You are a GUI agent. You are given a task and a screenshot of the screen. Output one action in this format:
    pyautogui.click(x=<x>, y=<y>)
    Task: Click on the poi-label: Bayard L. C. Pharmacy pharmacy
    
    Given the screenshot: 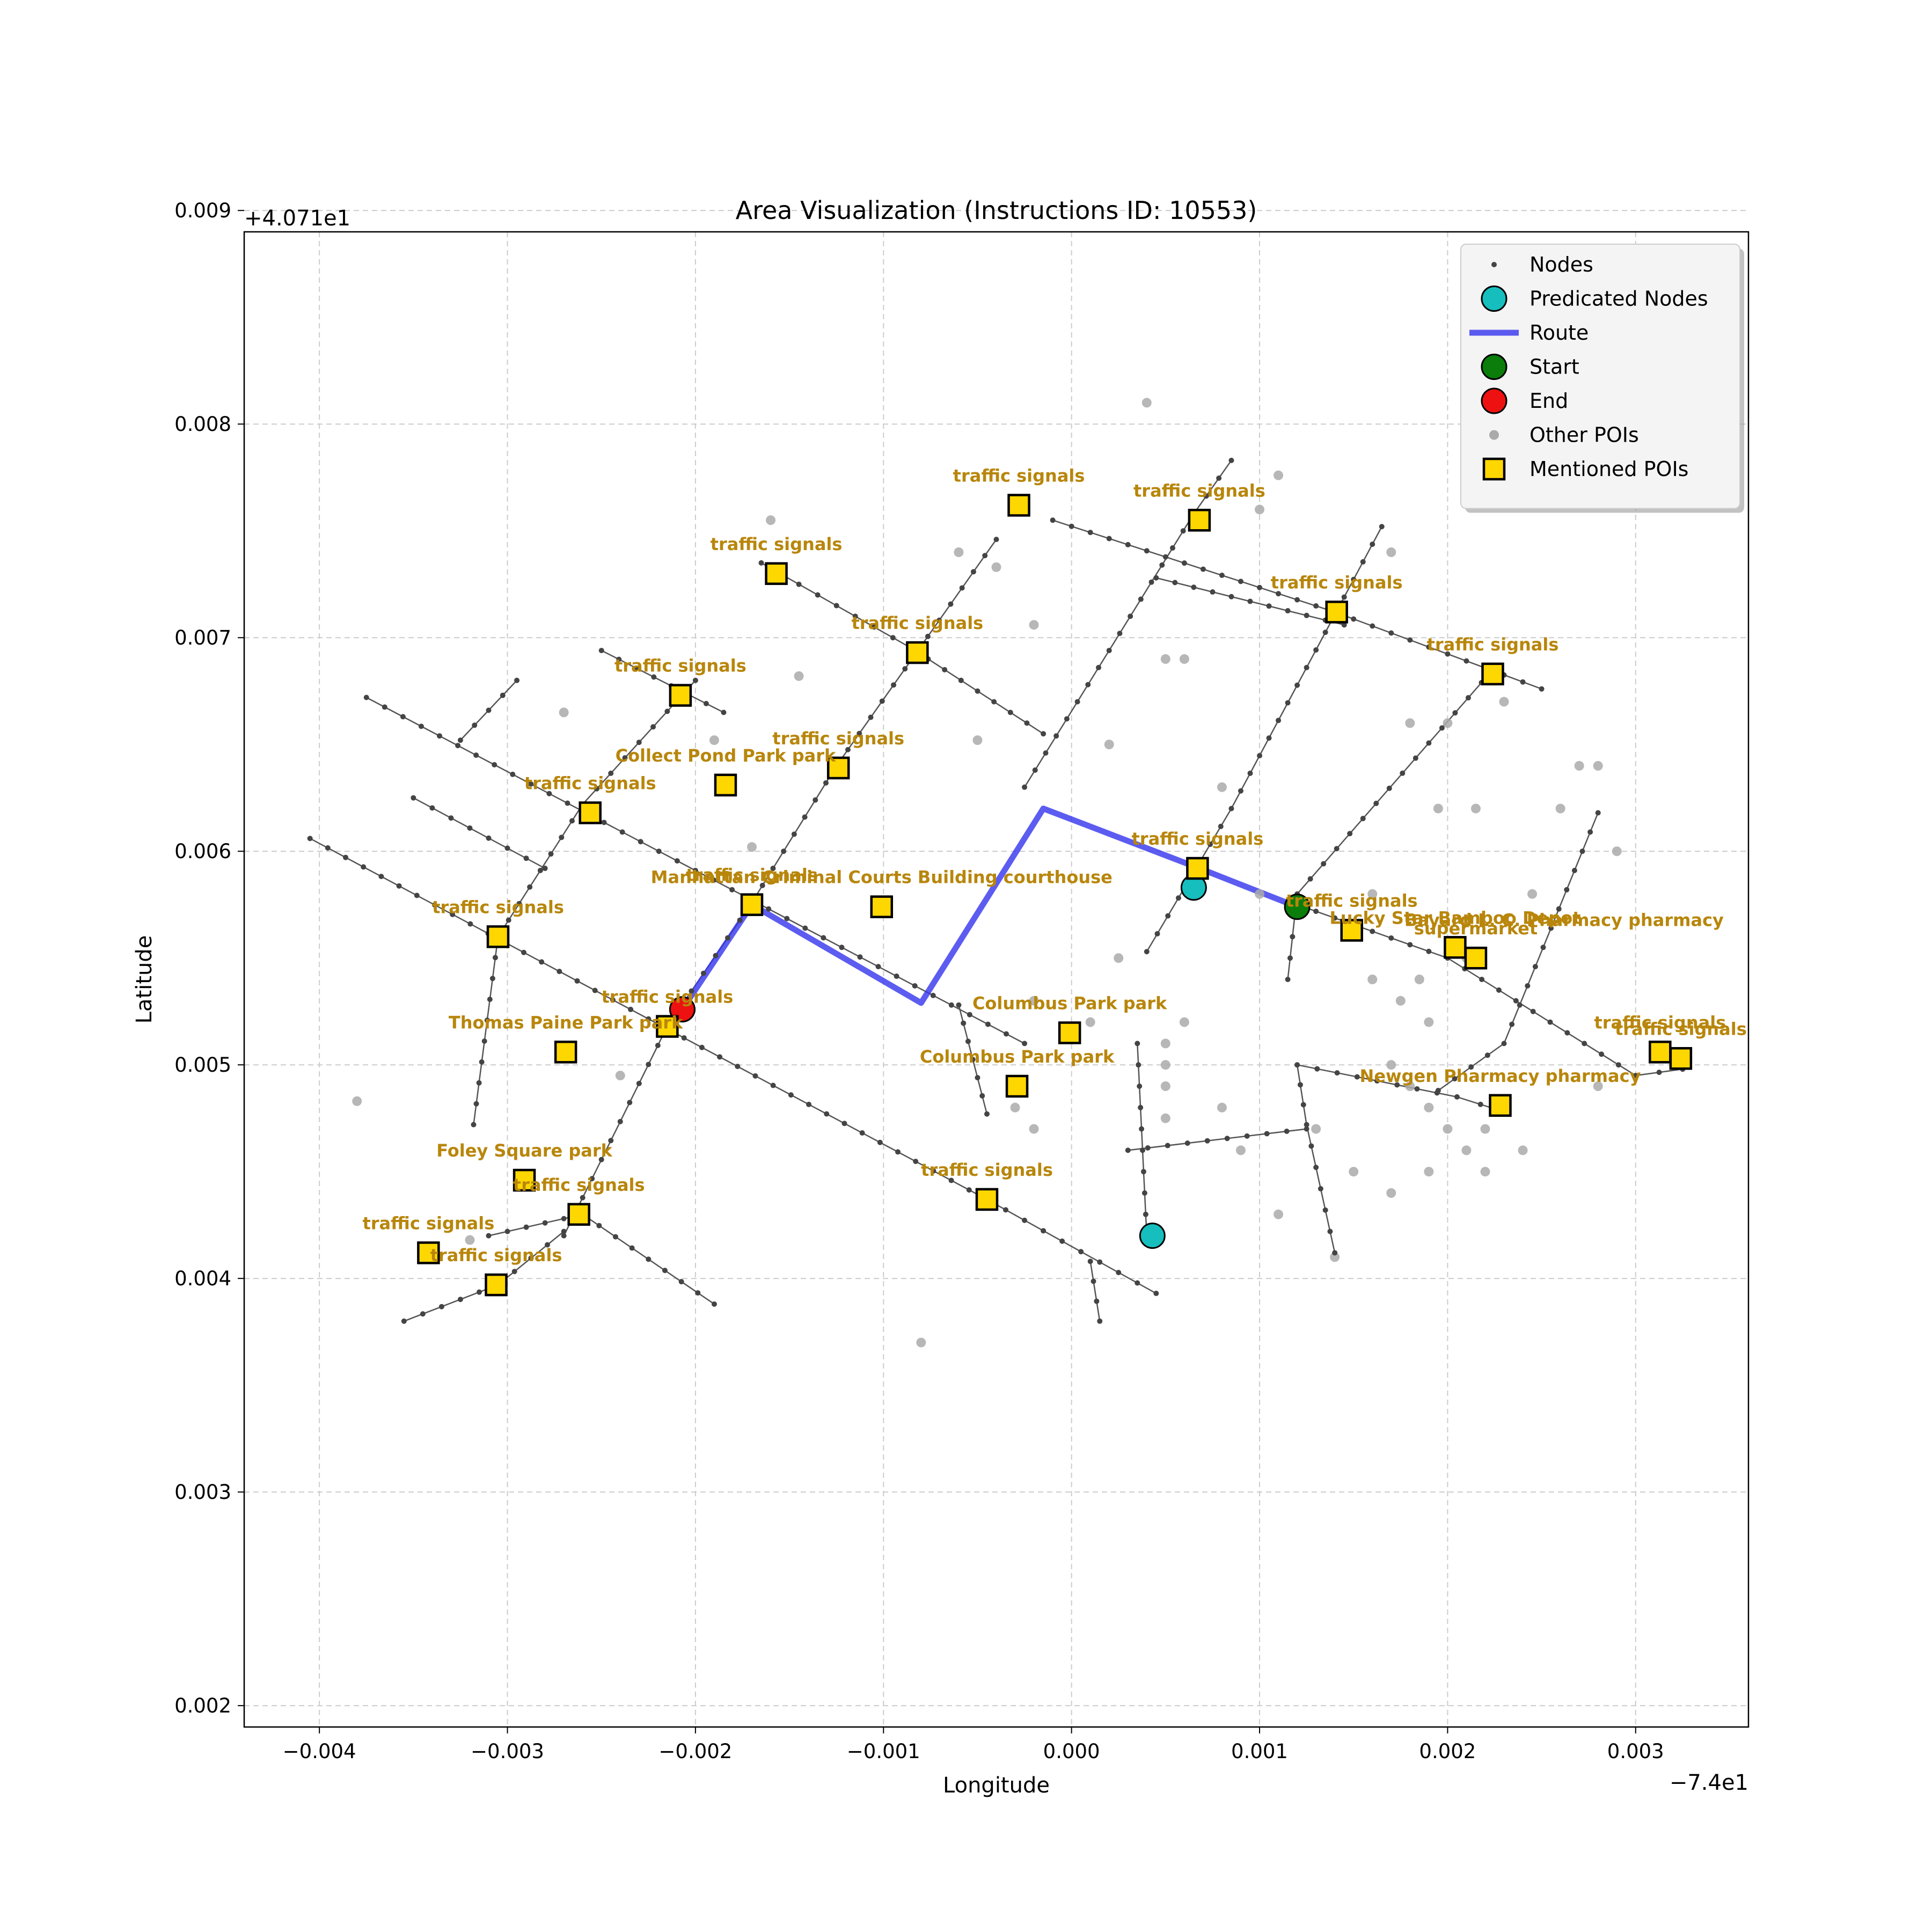 What is the action you would take?
    pyautogui.click(x=1564, y=920)
    